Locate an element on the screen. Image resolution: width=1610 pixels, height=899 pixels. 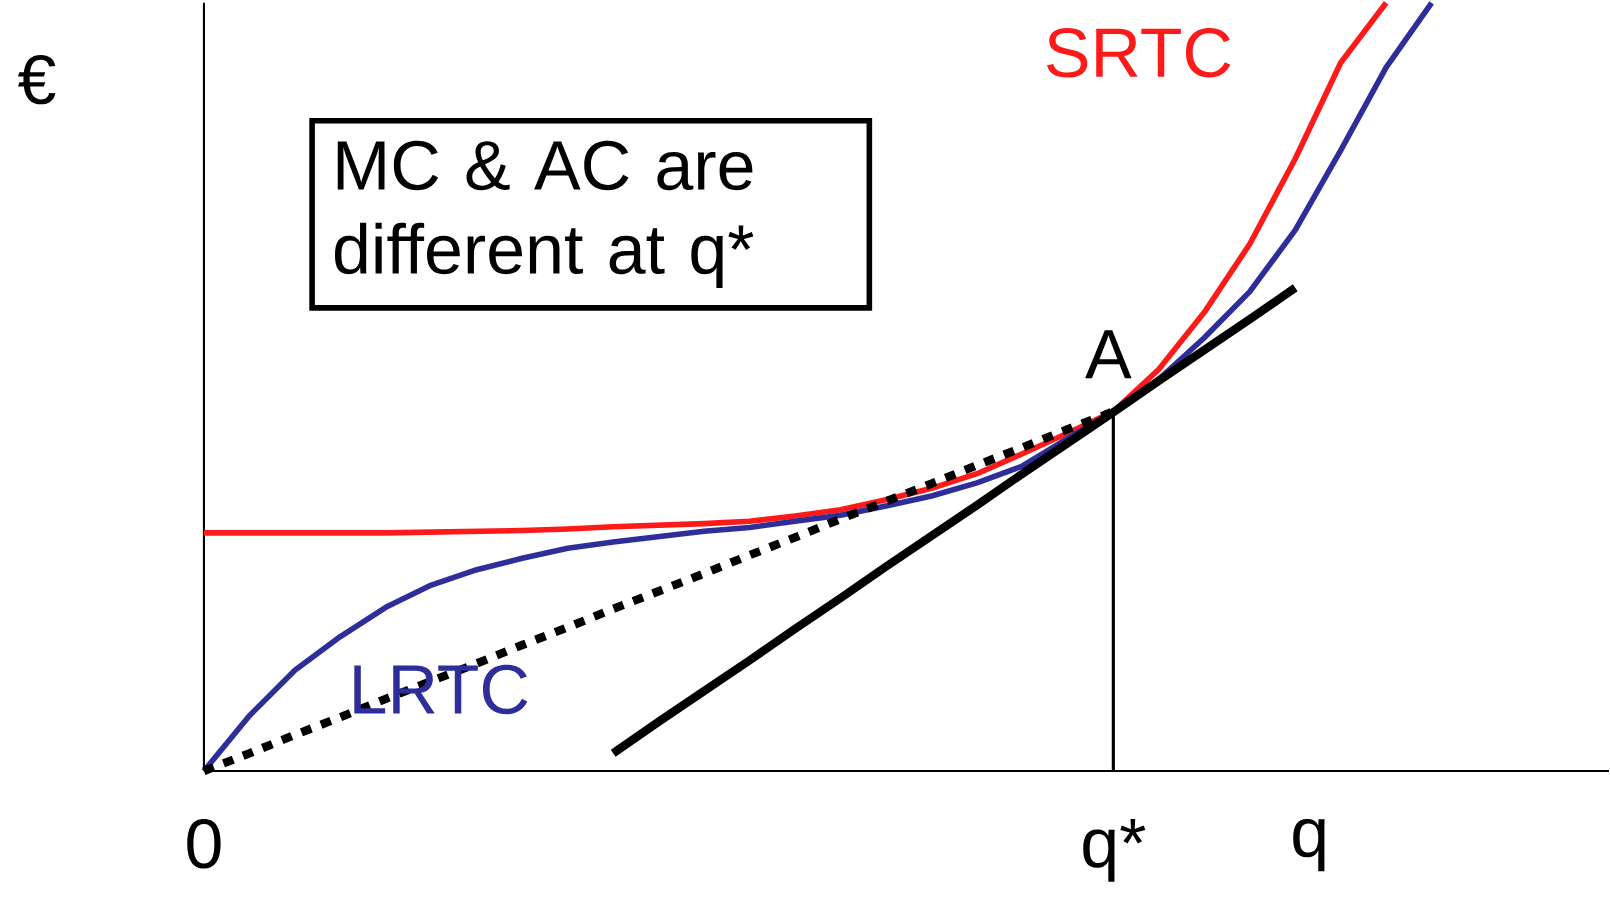
x-tick-label: q* is located at coordinates (1114, 850).